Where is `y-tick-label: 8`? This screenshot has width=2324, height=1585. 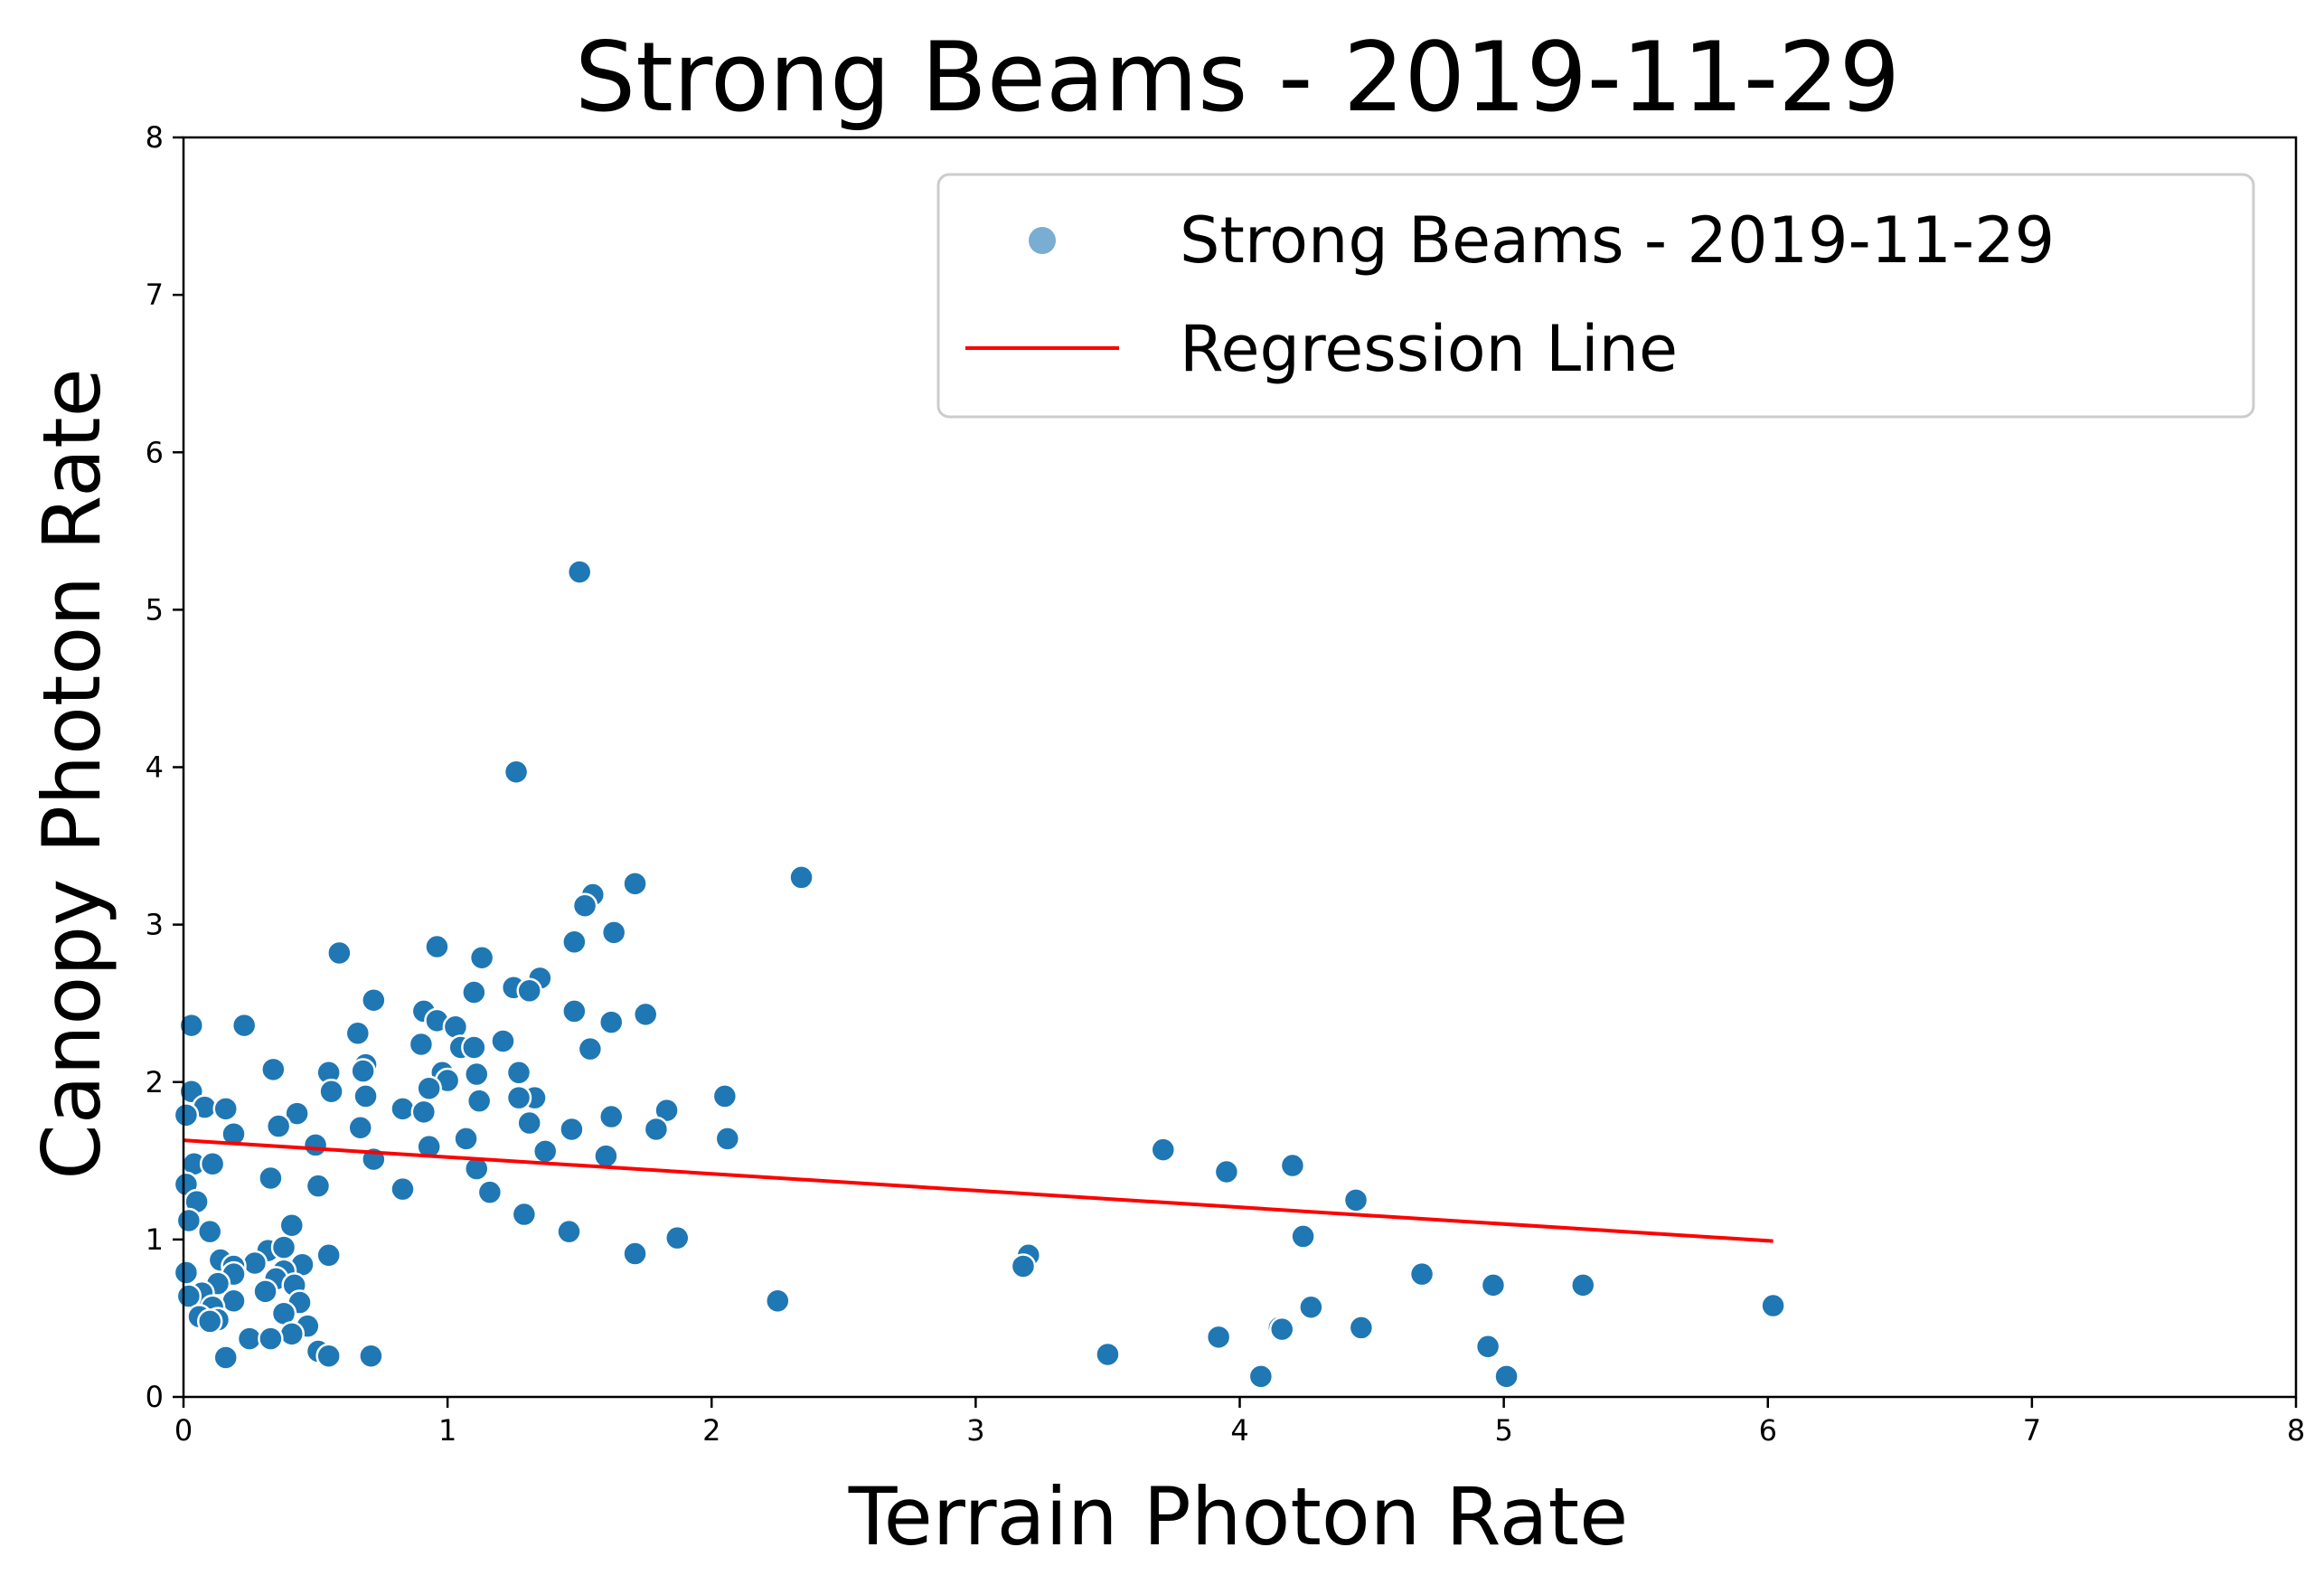
y-tick-label: 8 is located at coordinates (155, 137).